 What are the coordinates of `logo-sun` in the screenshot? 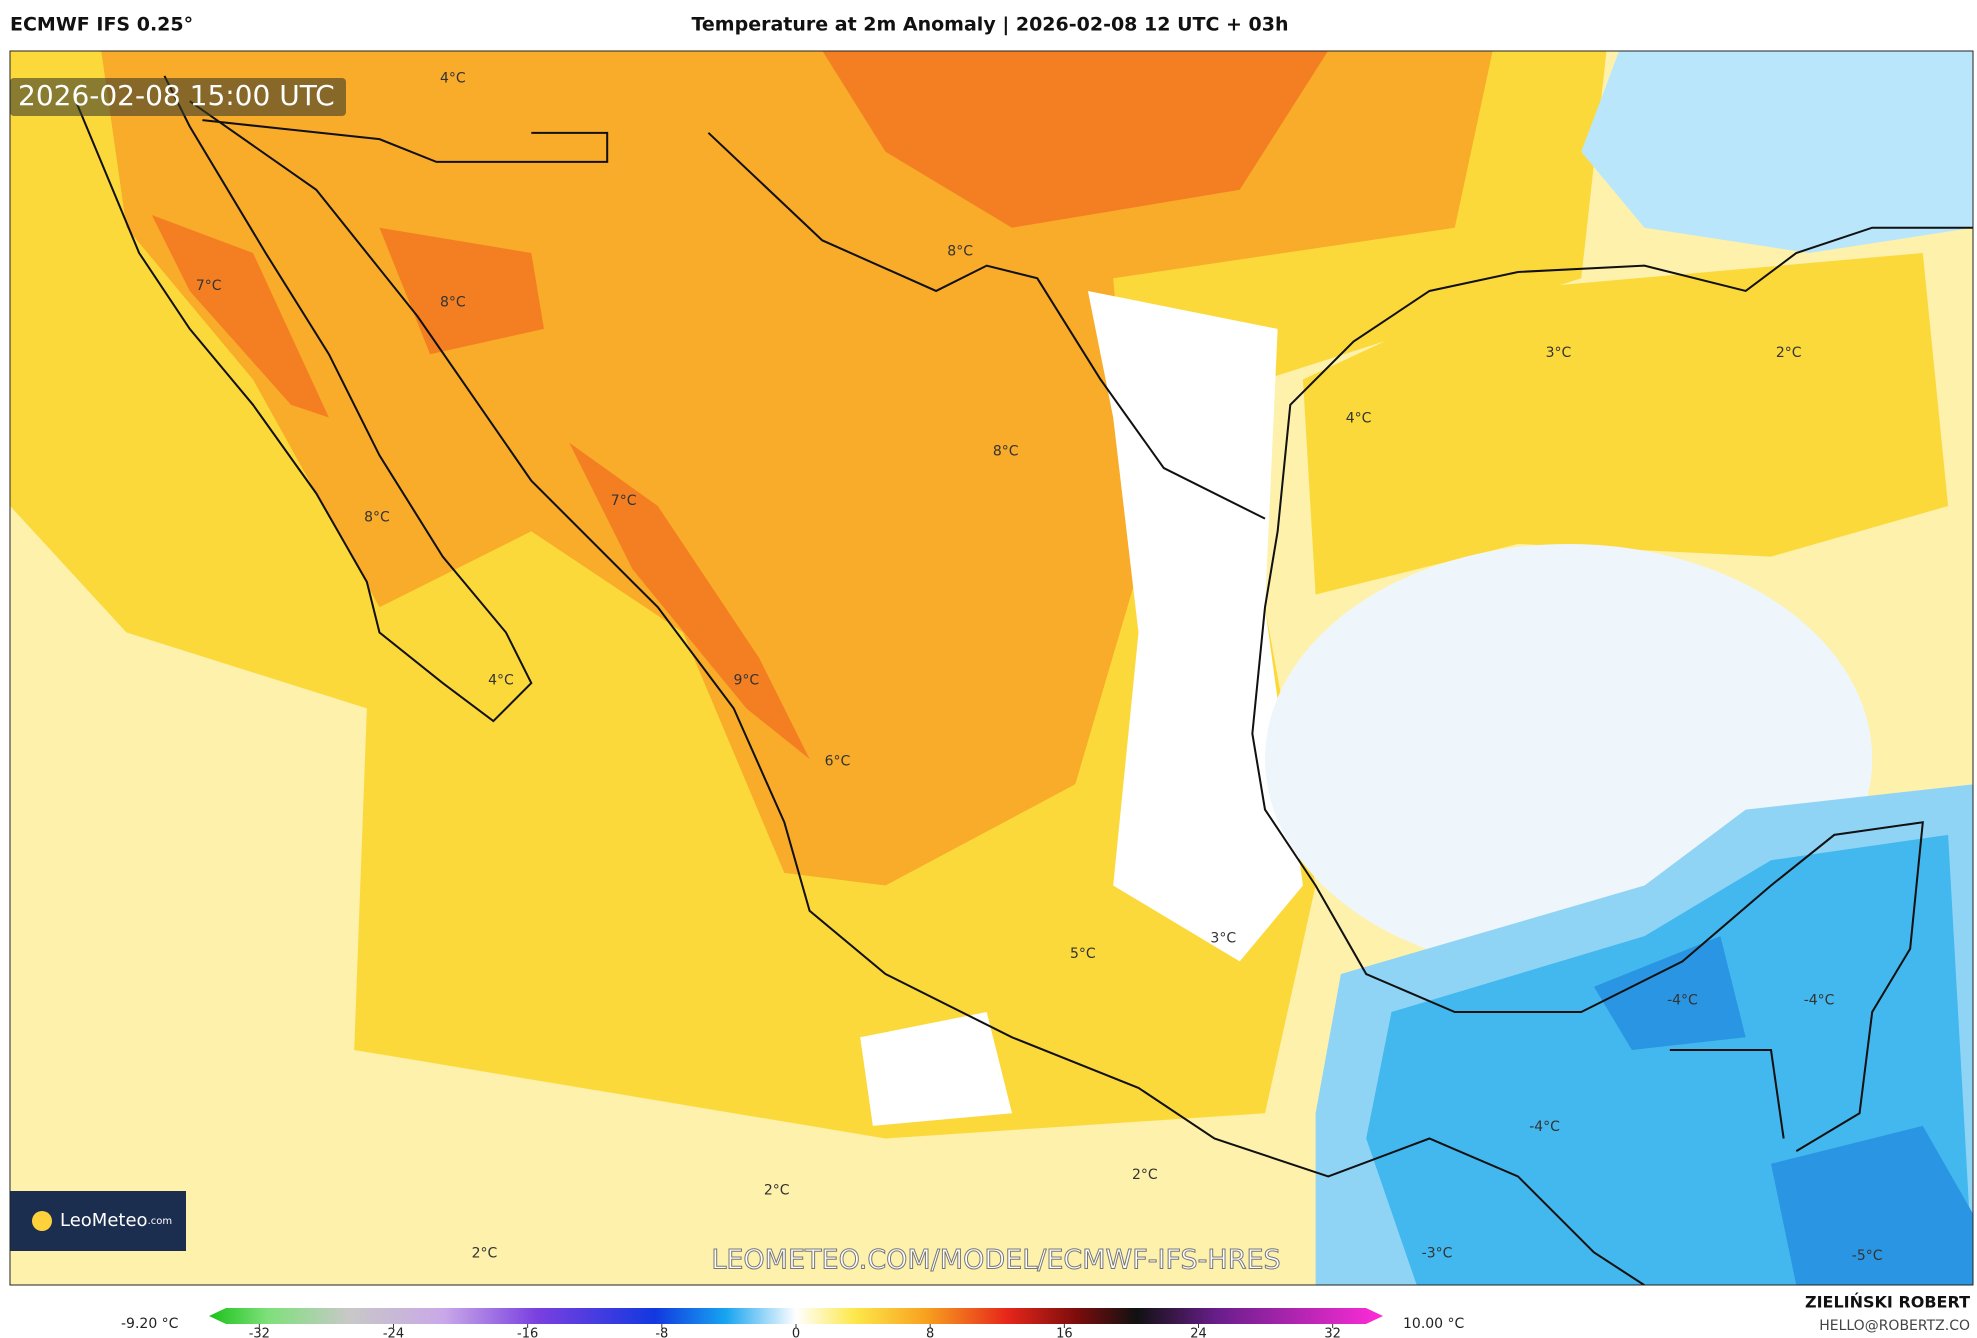 It's located at (42, 1221).